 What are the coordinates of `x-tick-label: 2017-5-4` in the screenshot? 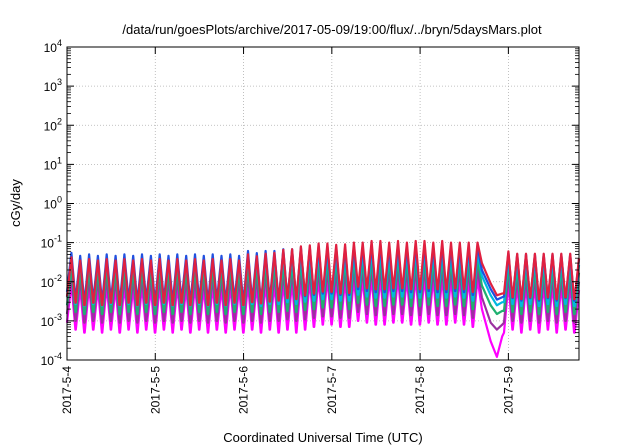 It's located at (67, 390).